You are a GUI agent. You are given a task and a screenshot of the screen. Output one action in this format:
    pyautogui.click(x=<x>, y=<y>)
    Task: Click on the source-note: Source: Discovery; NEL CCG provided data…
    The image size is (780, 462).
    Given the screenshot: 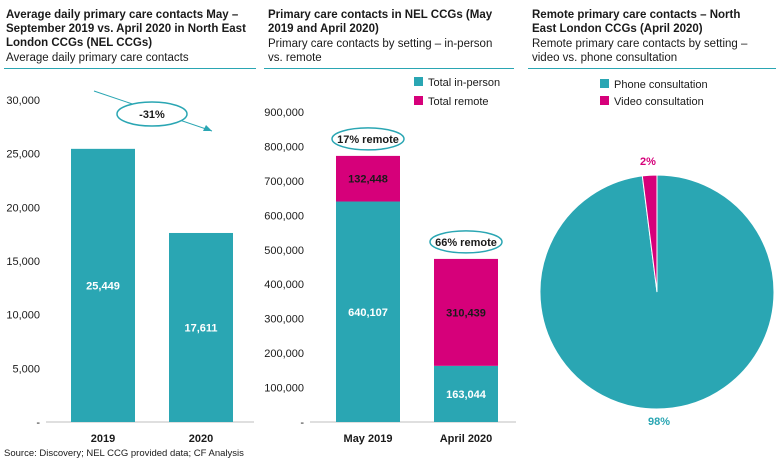 What is the action you would take?
    pyautogui.click(x=124, y=453)
    